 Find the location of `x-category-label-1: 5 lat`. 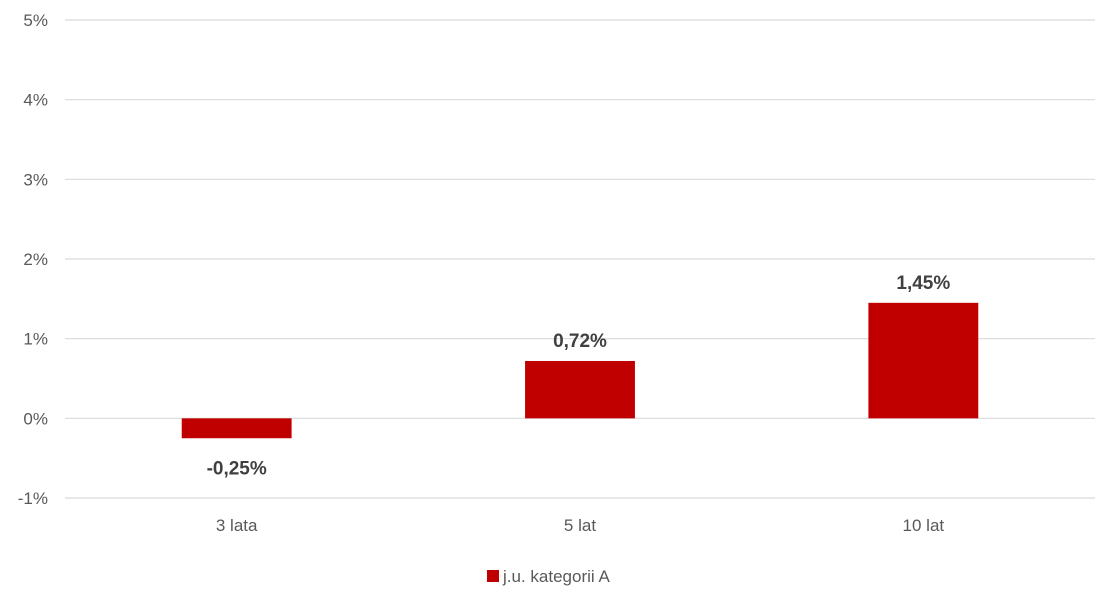

x-category-label-1: 5 lat is located at coordinates (580, 525).